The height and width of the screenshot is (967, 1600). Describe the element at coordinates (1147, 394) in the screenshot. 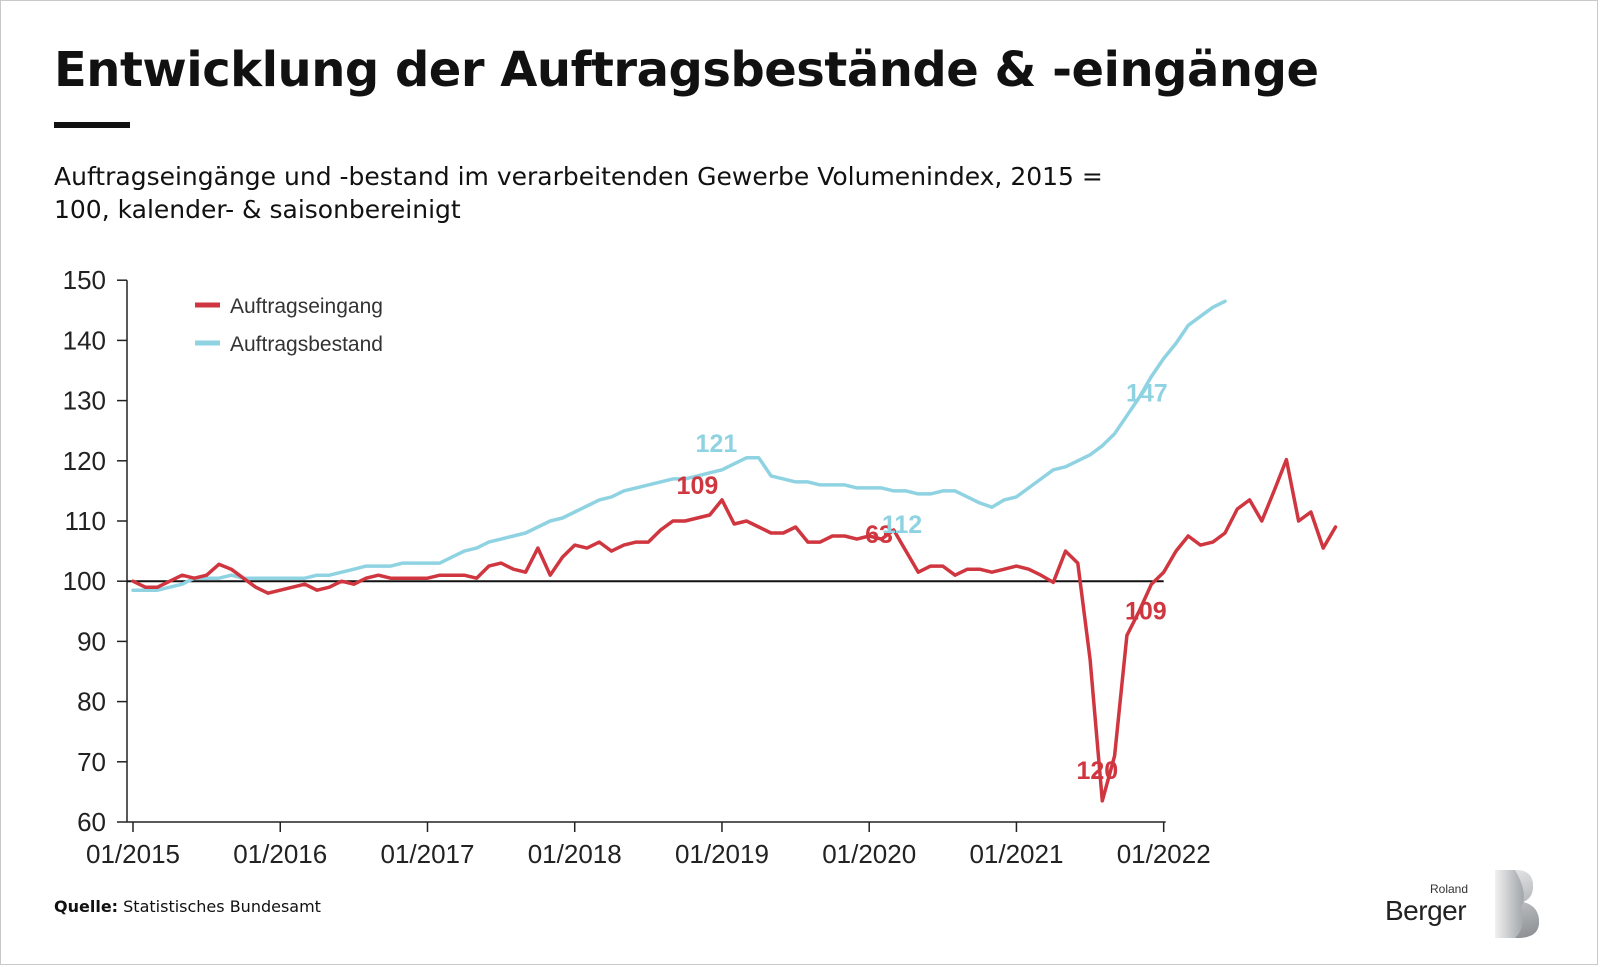

I see `data-label: 147` at that location.